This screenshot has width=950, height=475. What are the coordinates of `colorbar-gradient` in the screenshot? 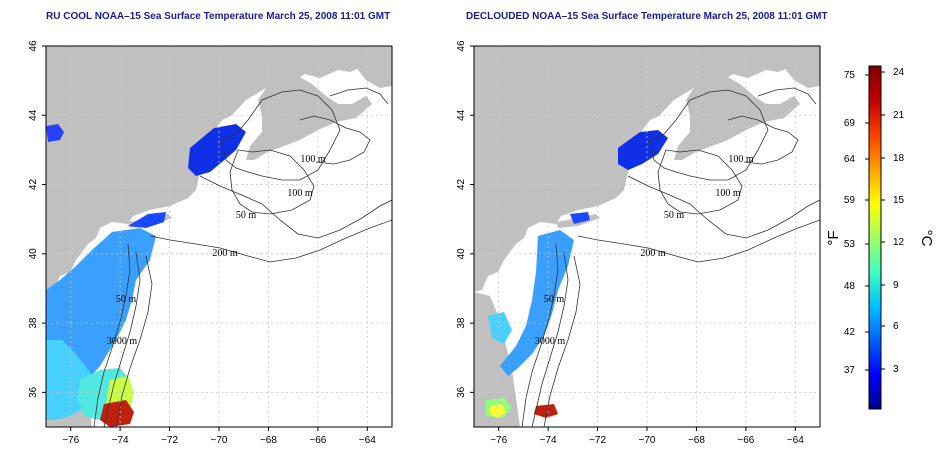 It's located at (875, 237).